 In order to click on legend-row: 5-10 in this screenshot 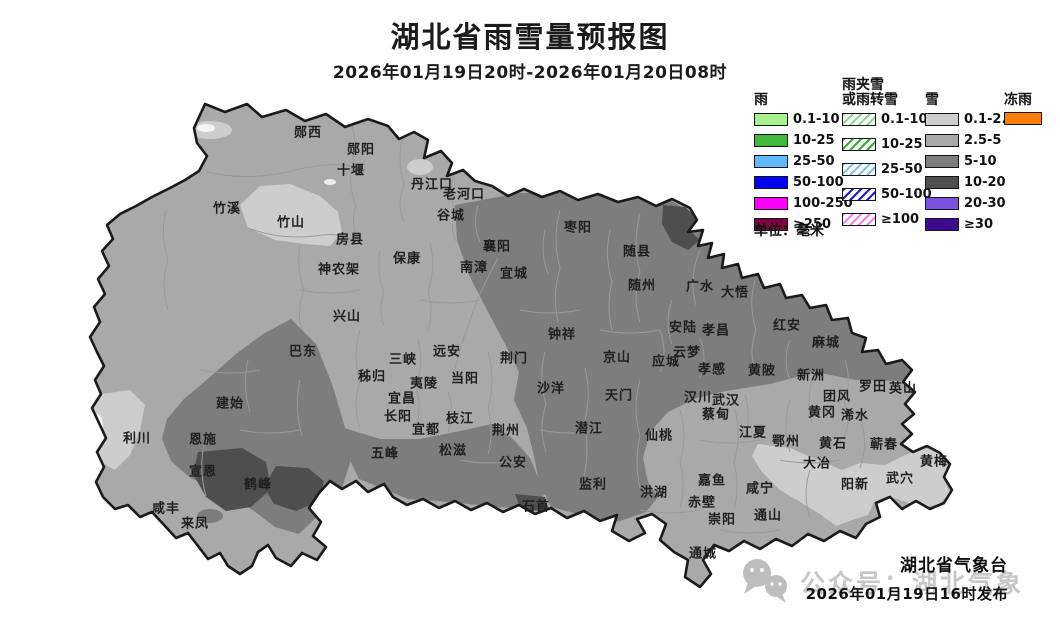, I will do `click(970, 161)`.